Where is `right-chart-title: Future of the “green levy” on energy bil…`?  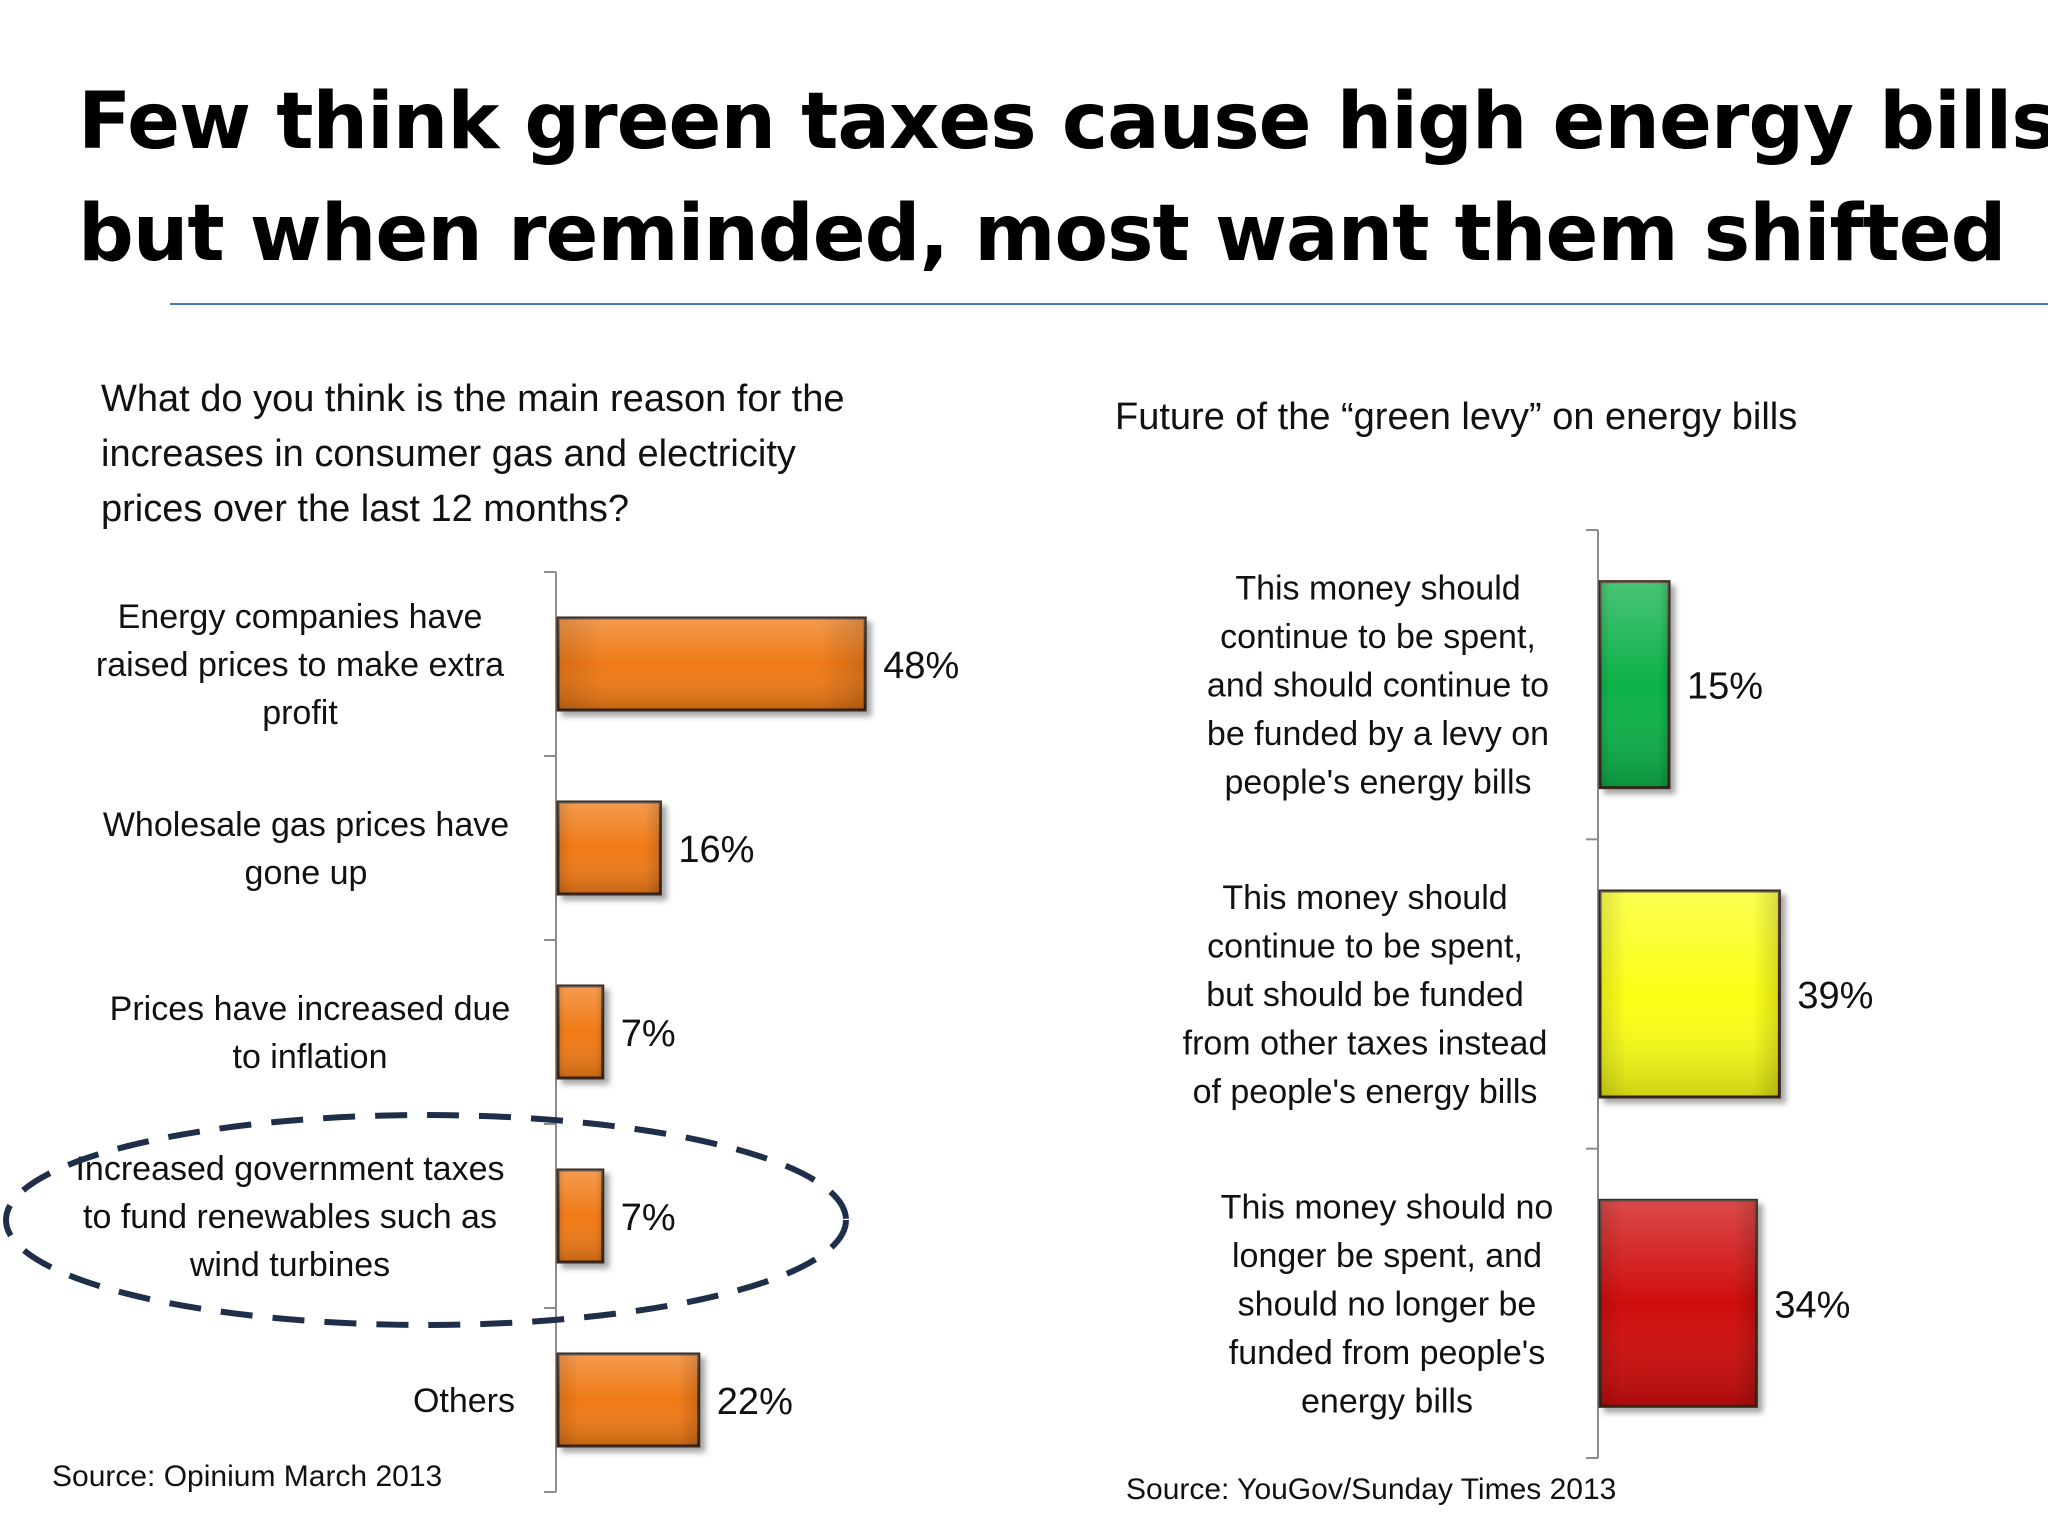
right-chart-title: Future of the “green levy” on energy bil… is located at coordinates (1565, 417).